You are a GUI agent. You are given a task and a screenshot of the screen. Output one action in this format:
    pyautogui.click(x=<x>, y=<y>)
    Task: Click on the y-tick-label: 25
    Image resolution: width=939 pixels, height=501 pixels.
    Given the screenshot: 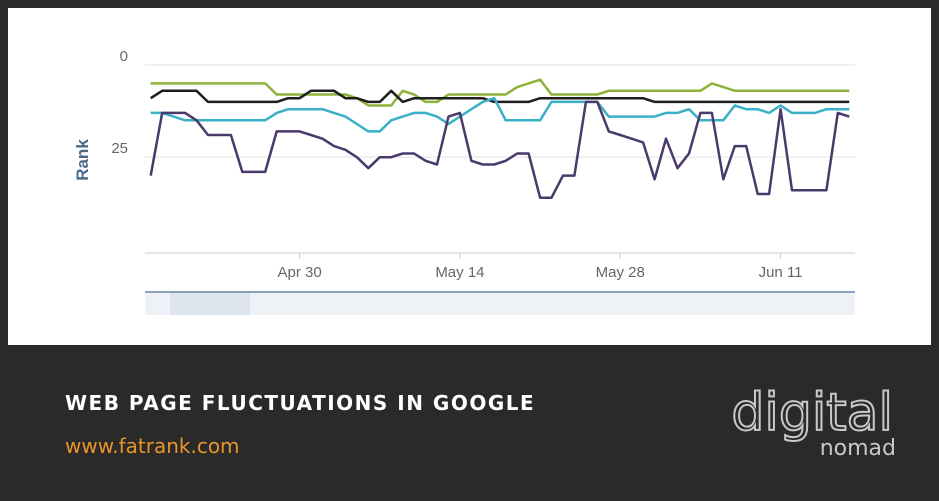 What is the action you would take?
    pyautogui.click(x=119, y=148)
    